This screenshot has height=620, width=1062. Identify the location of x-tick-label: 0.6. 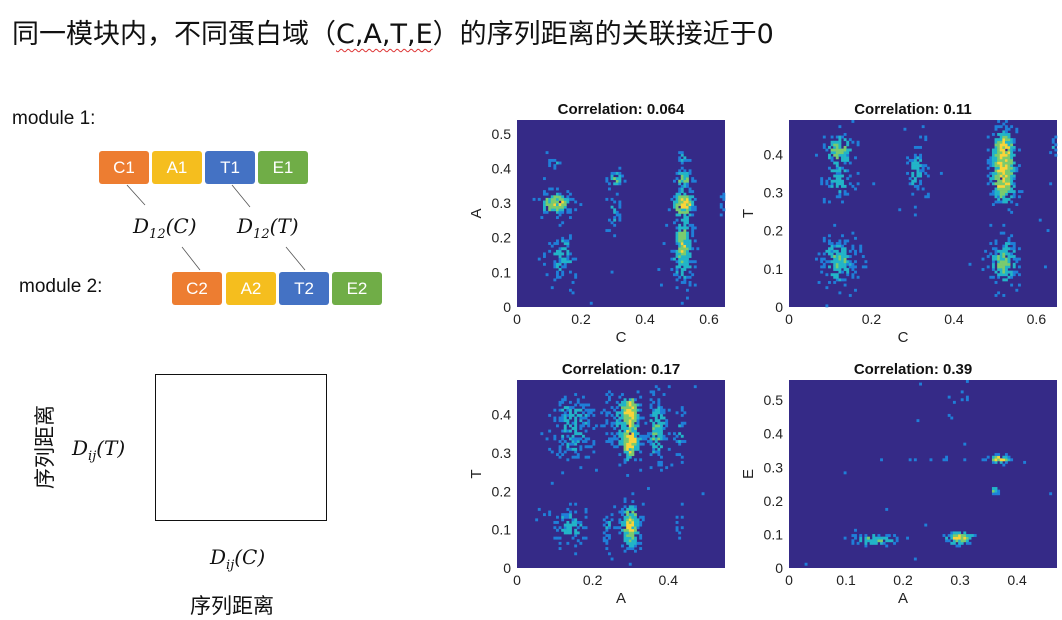
(1037, 319).